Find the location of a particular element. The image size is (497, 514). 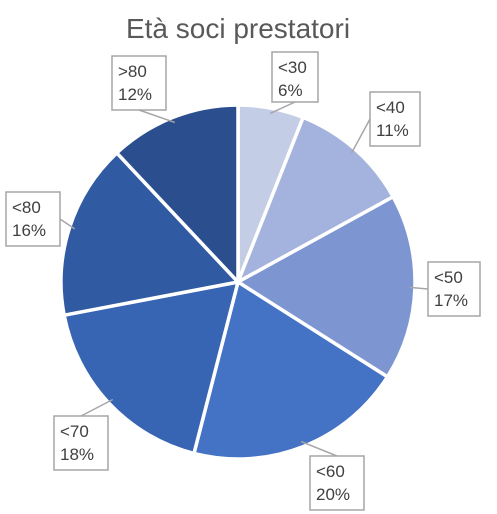

chart-title: Età soci prestatori is located at coordinates (238, 28).